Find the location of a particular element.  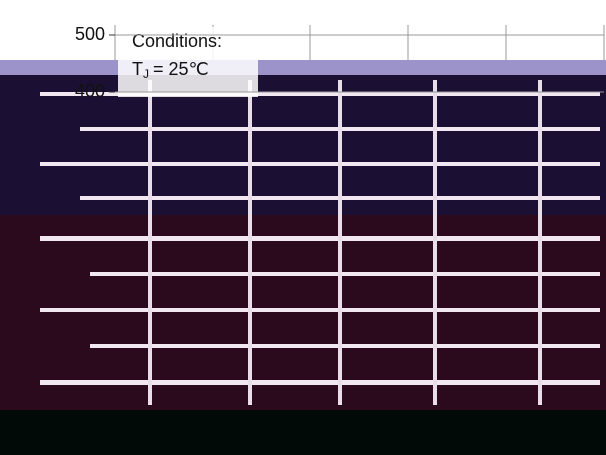

subscript: J is located at coordinates (146, 74).